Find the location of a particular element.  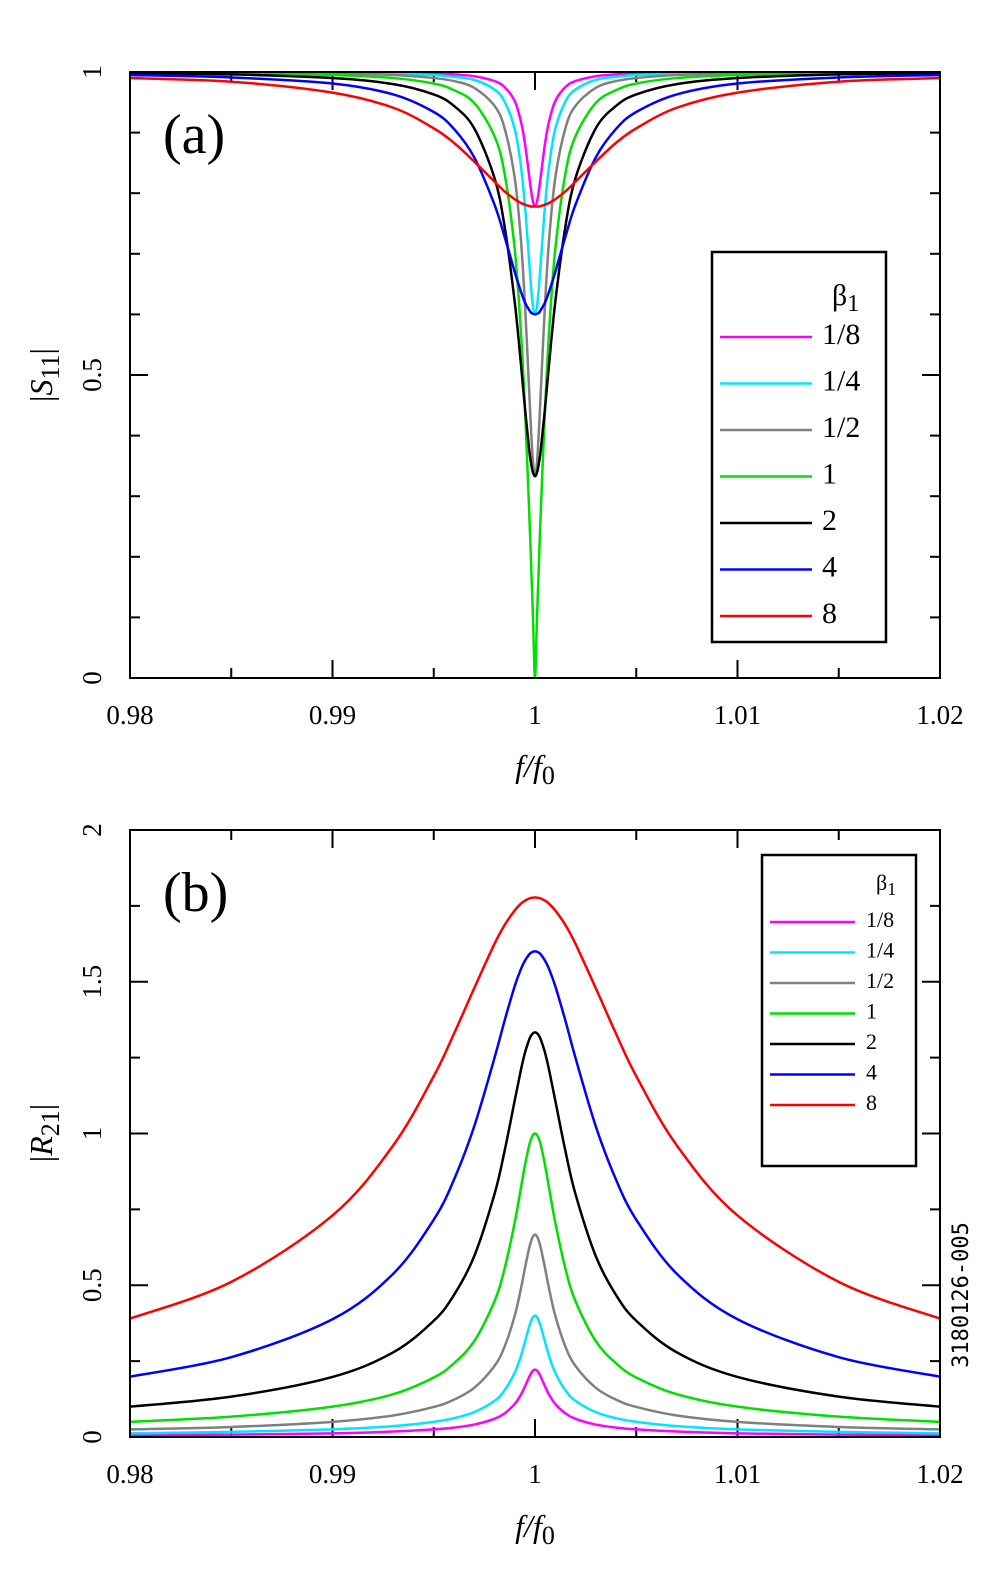

y-axis-label-part: S is located at coordinates (41, 388).